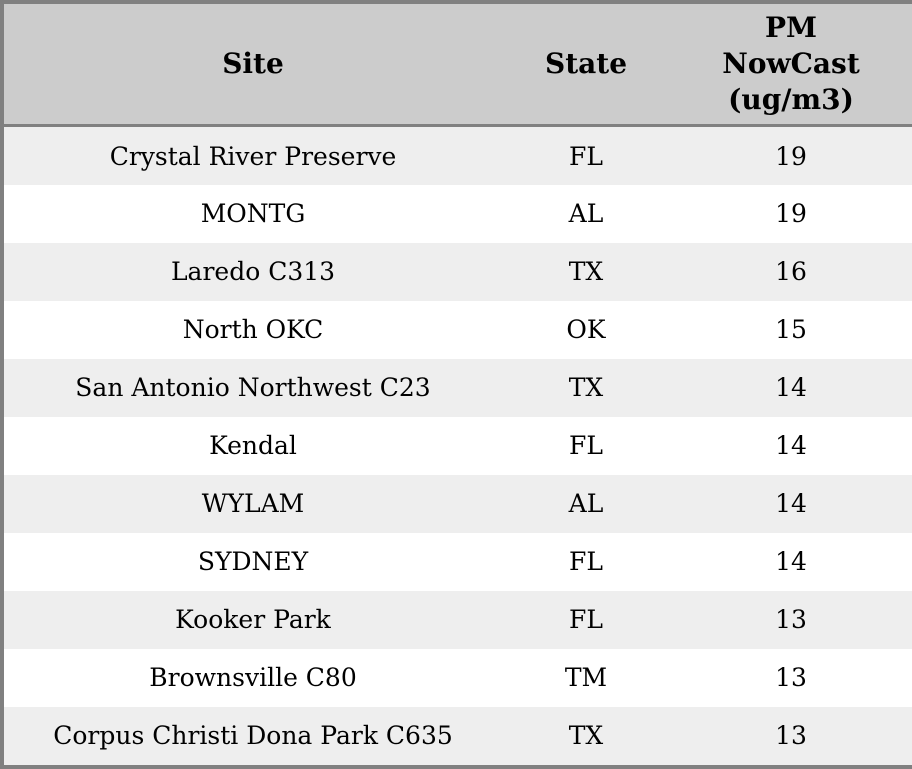  What do you see at coordinates (253, 504) in the screenshot?
I see `site-cell: WYLAM` at bounding box center [253, 504].